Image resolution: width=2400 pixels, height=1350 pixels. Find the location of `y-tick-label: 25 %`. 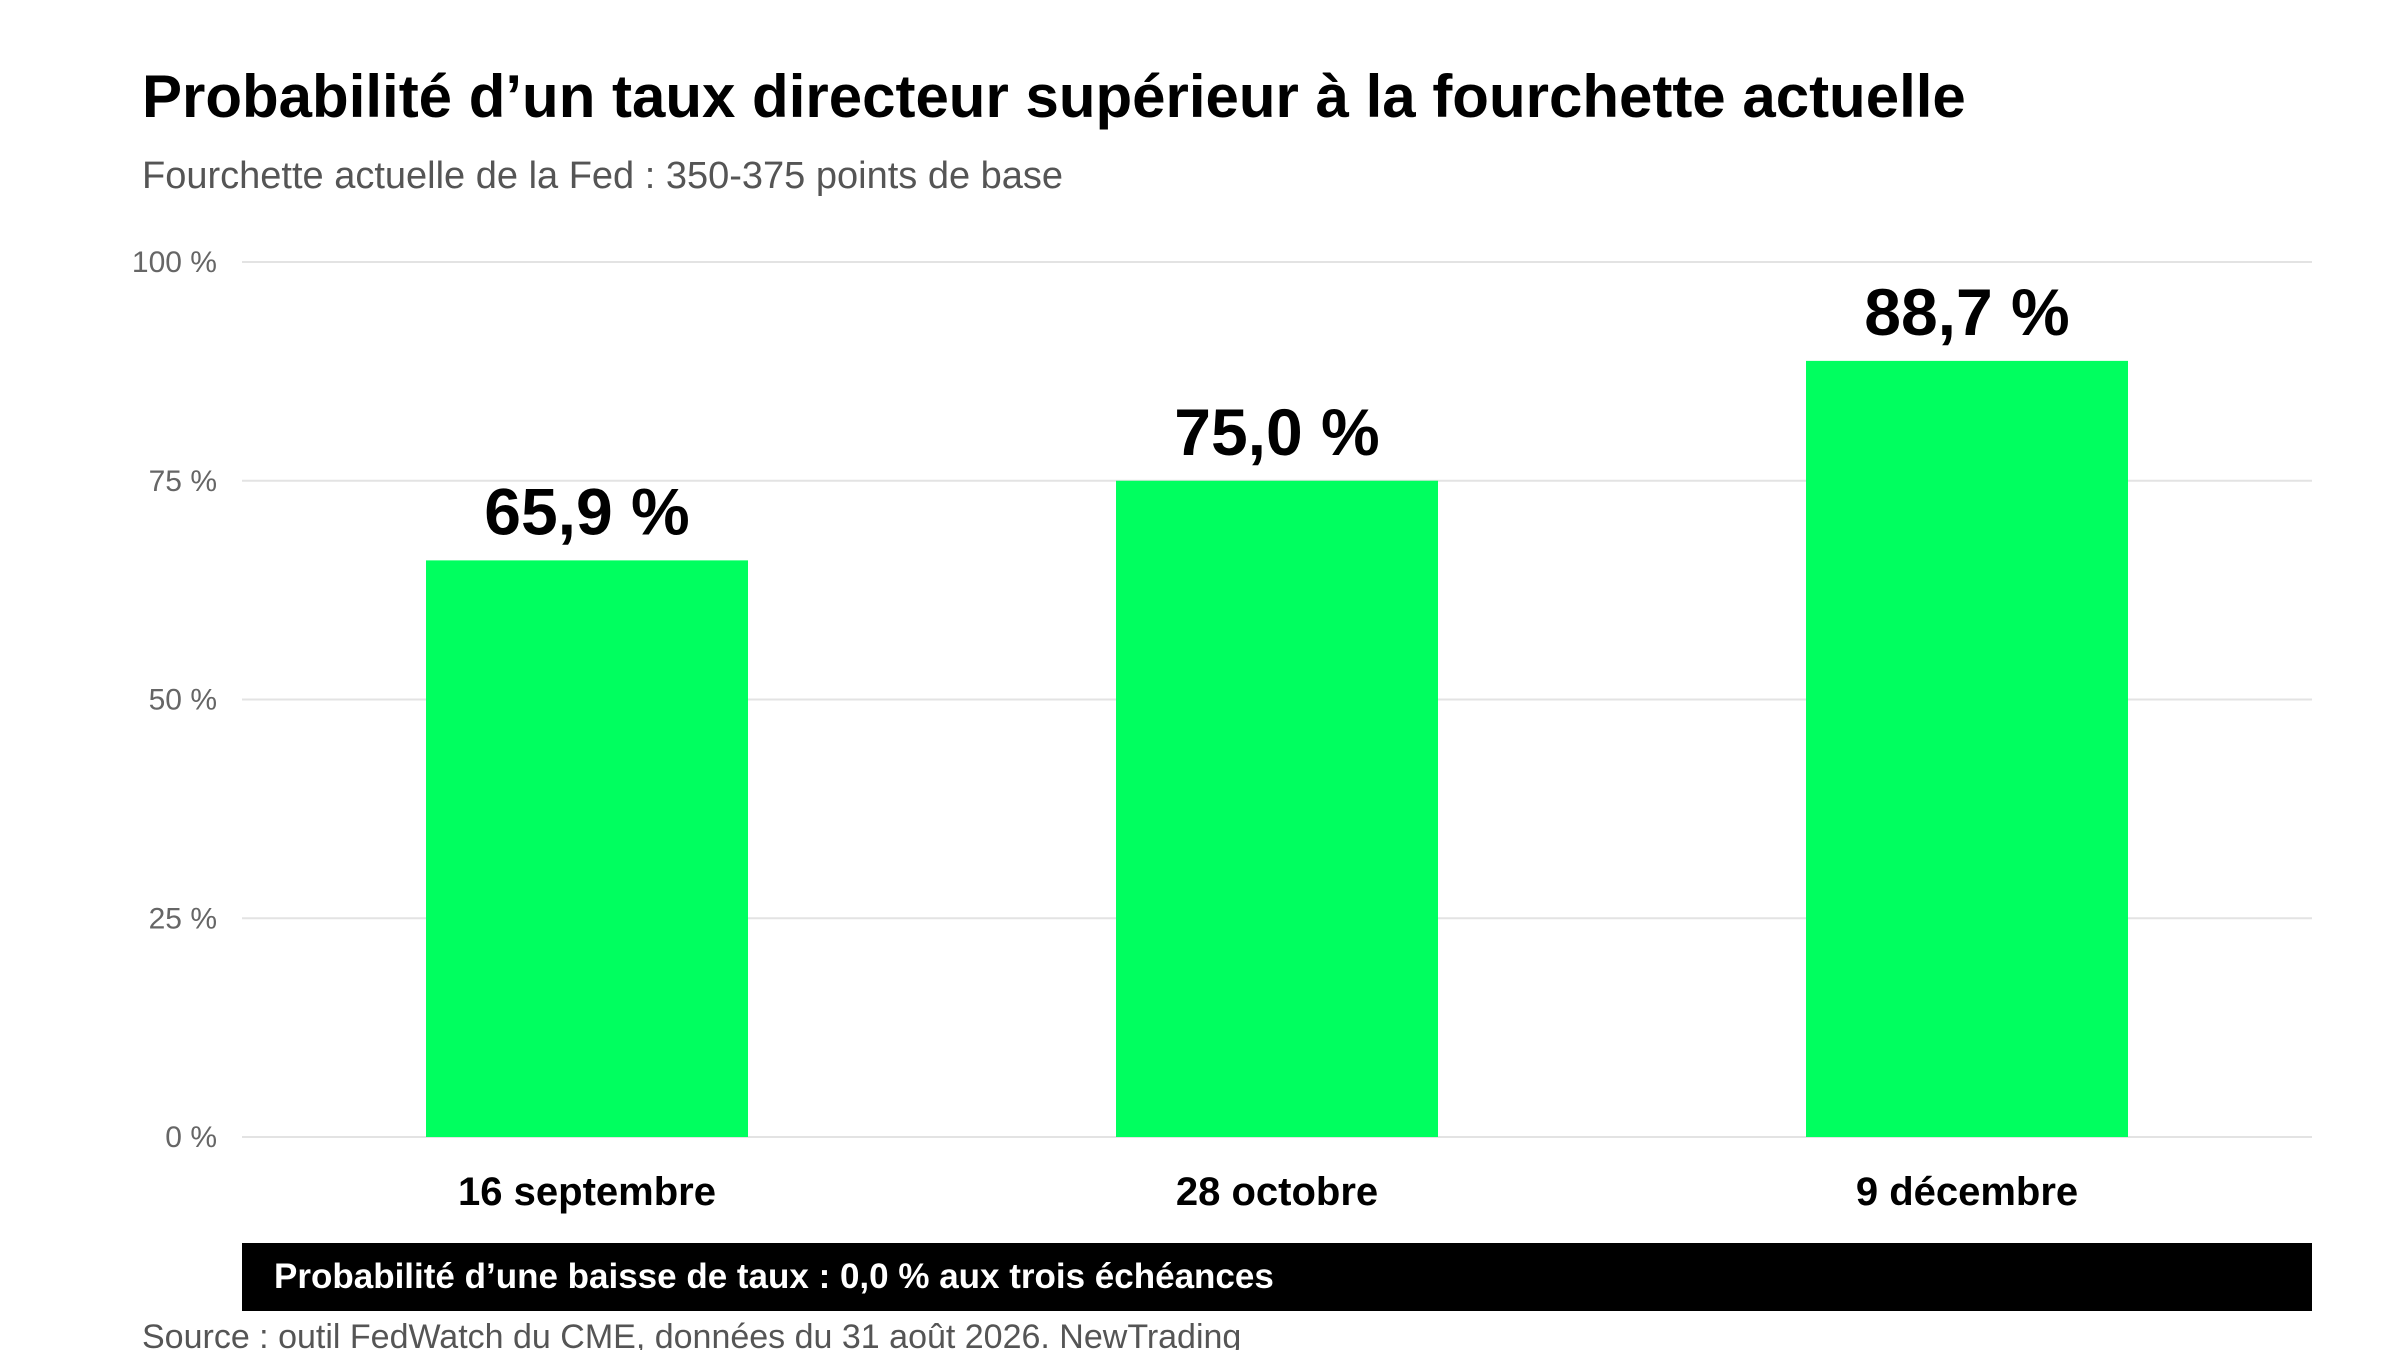

y-tick-label: 25 % is located at coordinates (183, 918).